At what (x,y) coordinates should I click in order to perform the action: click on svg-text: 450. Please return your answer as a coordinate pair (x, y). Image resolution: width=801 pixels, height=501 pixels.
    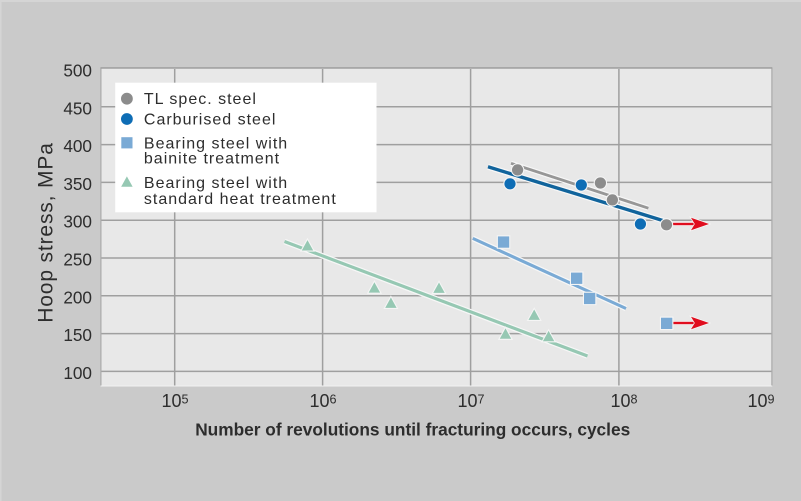
    Looking at the image, I should click on (77, 108).